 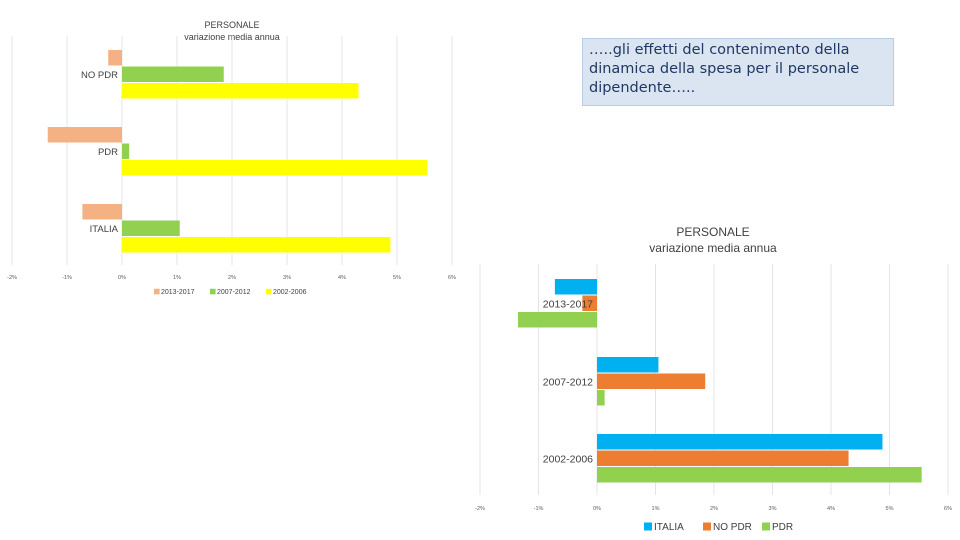 What do you see at coordinates (732, 527) in the screenshot?
I see `legend-label: NO PDR` at bounding box center [732, 527].